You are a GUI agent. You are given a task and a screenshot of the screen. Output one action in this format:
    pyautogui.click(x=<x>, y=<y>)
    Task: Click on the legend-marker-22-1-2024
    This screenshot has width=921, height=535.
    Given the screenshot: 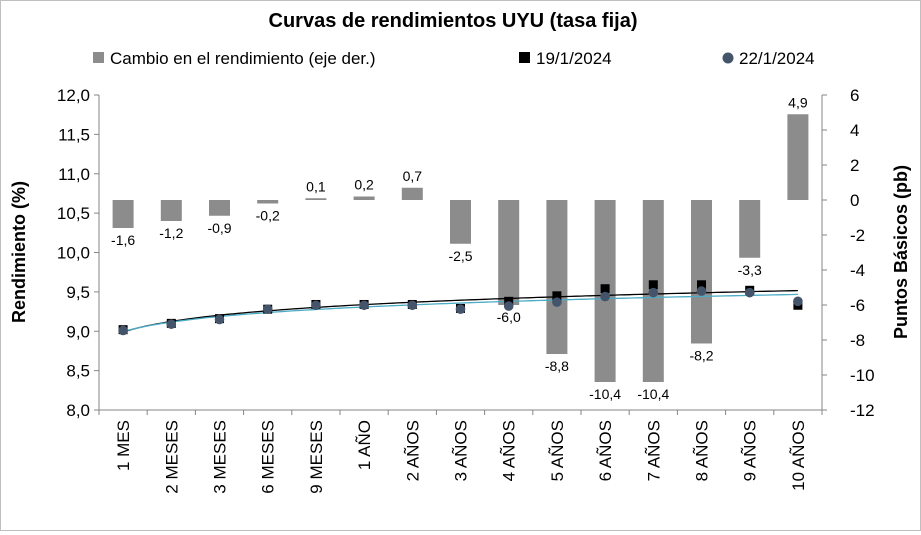 What is the action you would take?
    pyautogui.click(x=728, y=58)
    